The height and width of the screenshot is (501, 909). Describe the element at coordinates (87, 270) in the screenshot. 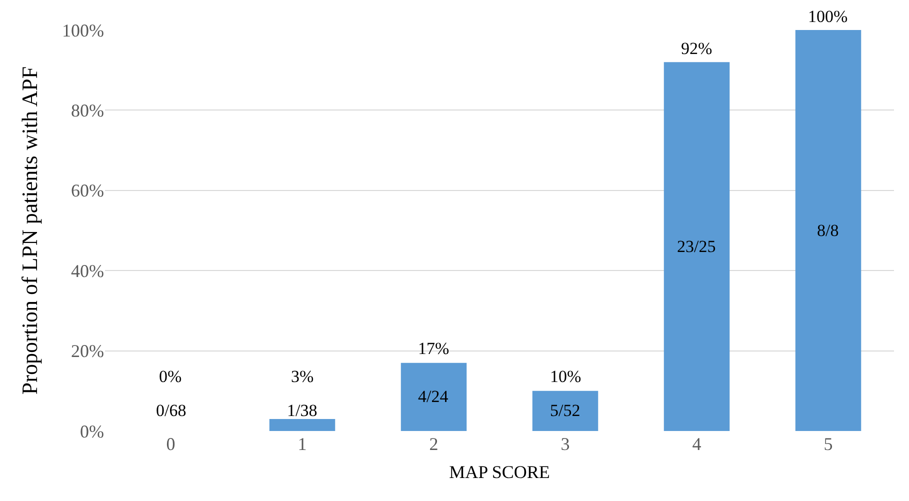

I see `y-tick-label: 40%` at that location.